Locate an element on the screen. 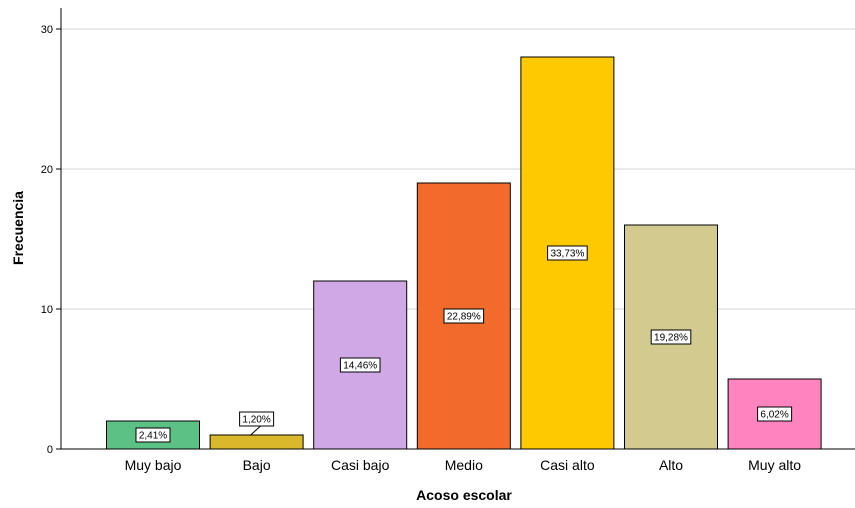 This screenshot has width=855, height=508. x-tick-label: Bajo is located at coordinates (257, 465).